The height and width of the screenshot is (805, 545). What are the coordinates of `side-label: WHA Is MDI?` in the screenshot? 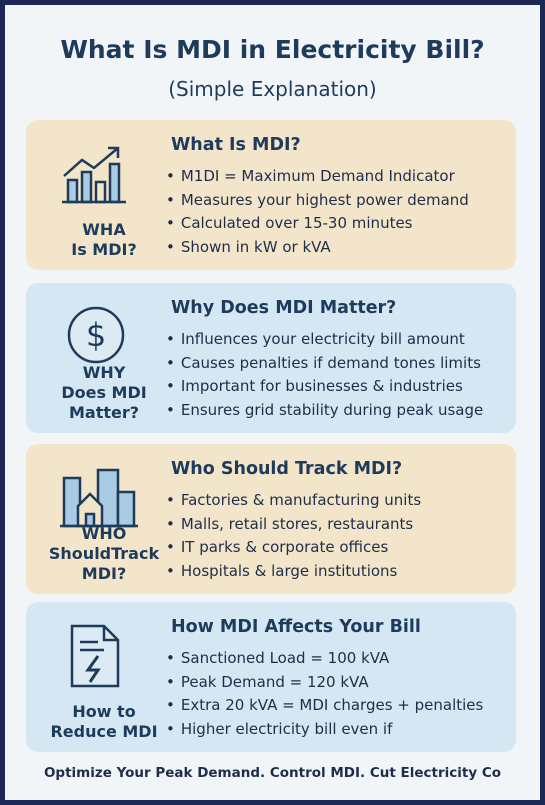 It's located at (104, 240).